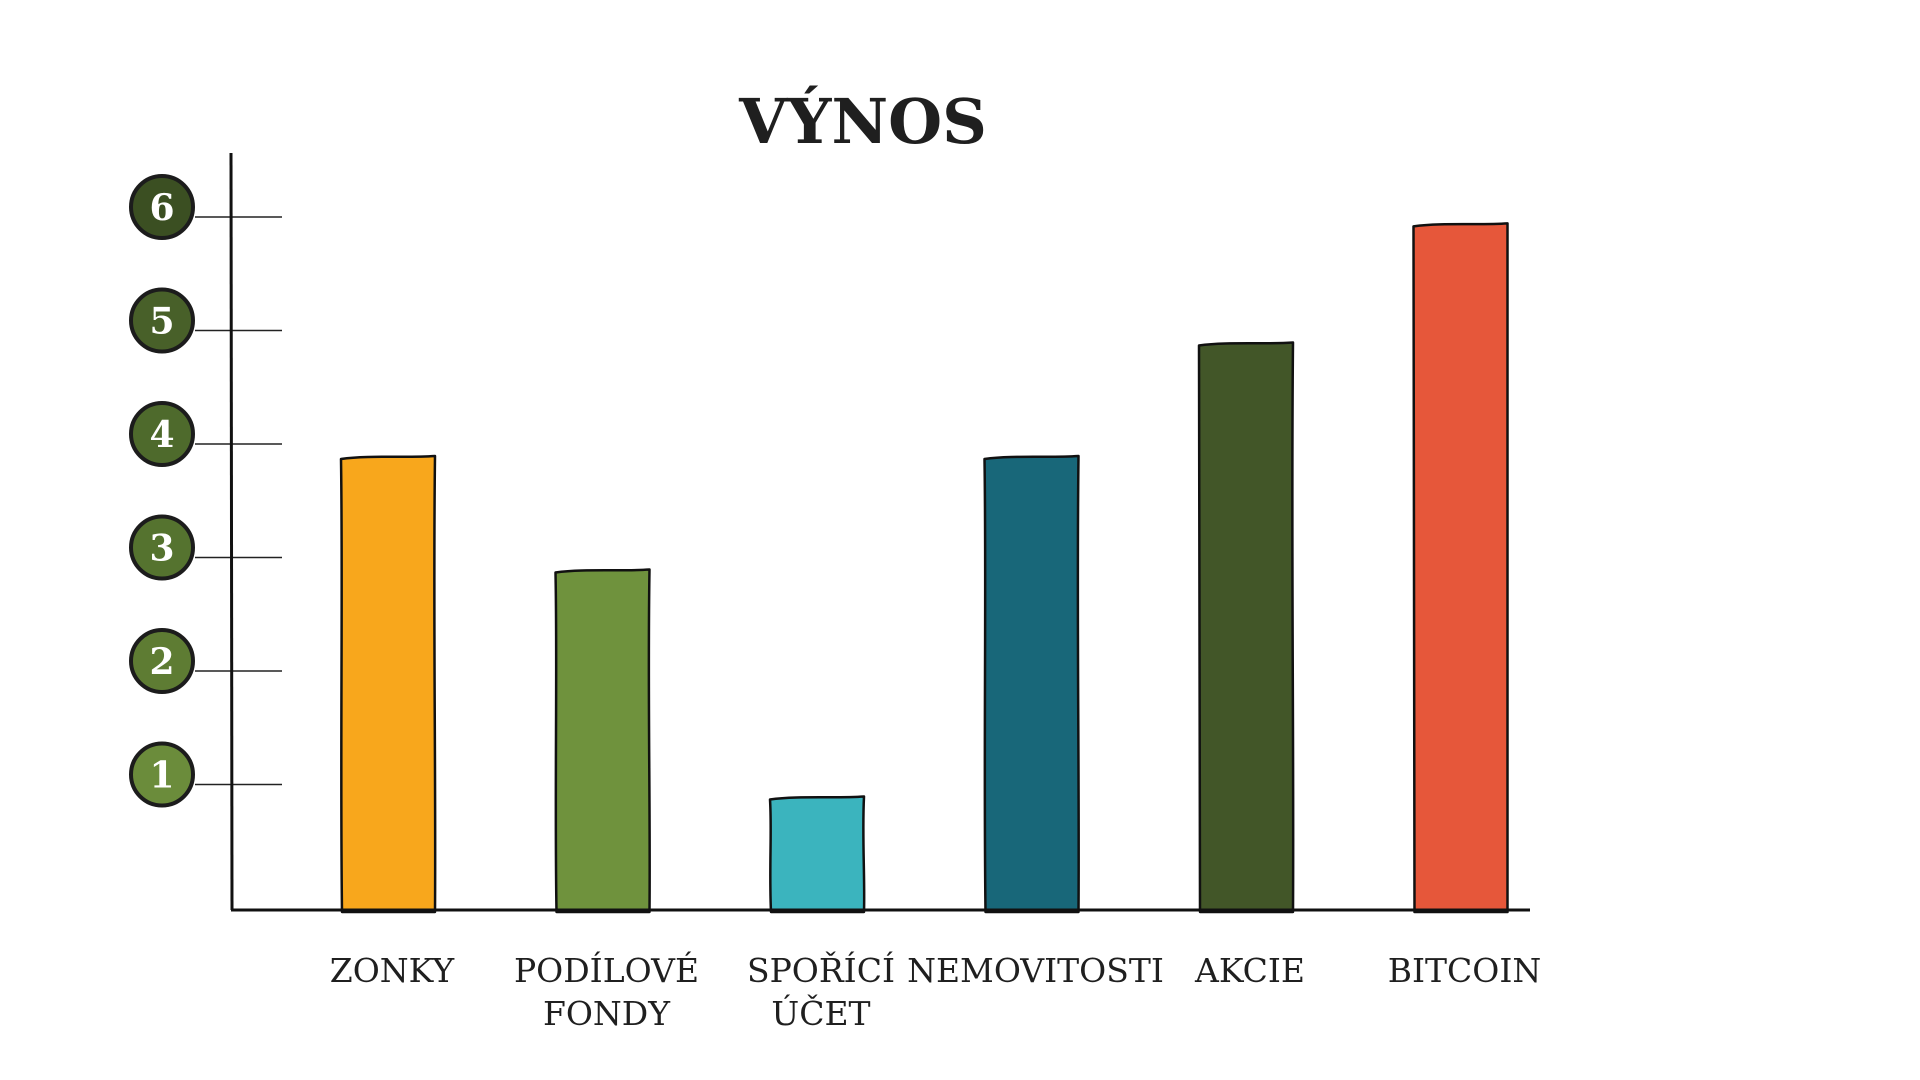 This screenshot has width=1920, height=1080. I want to click on y-tick-label: 5, so click(161, 322).